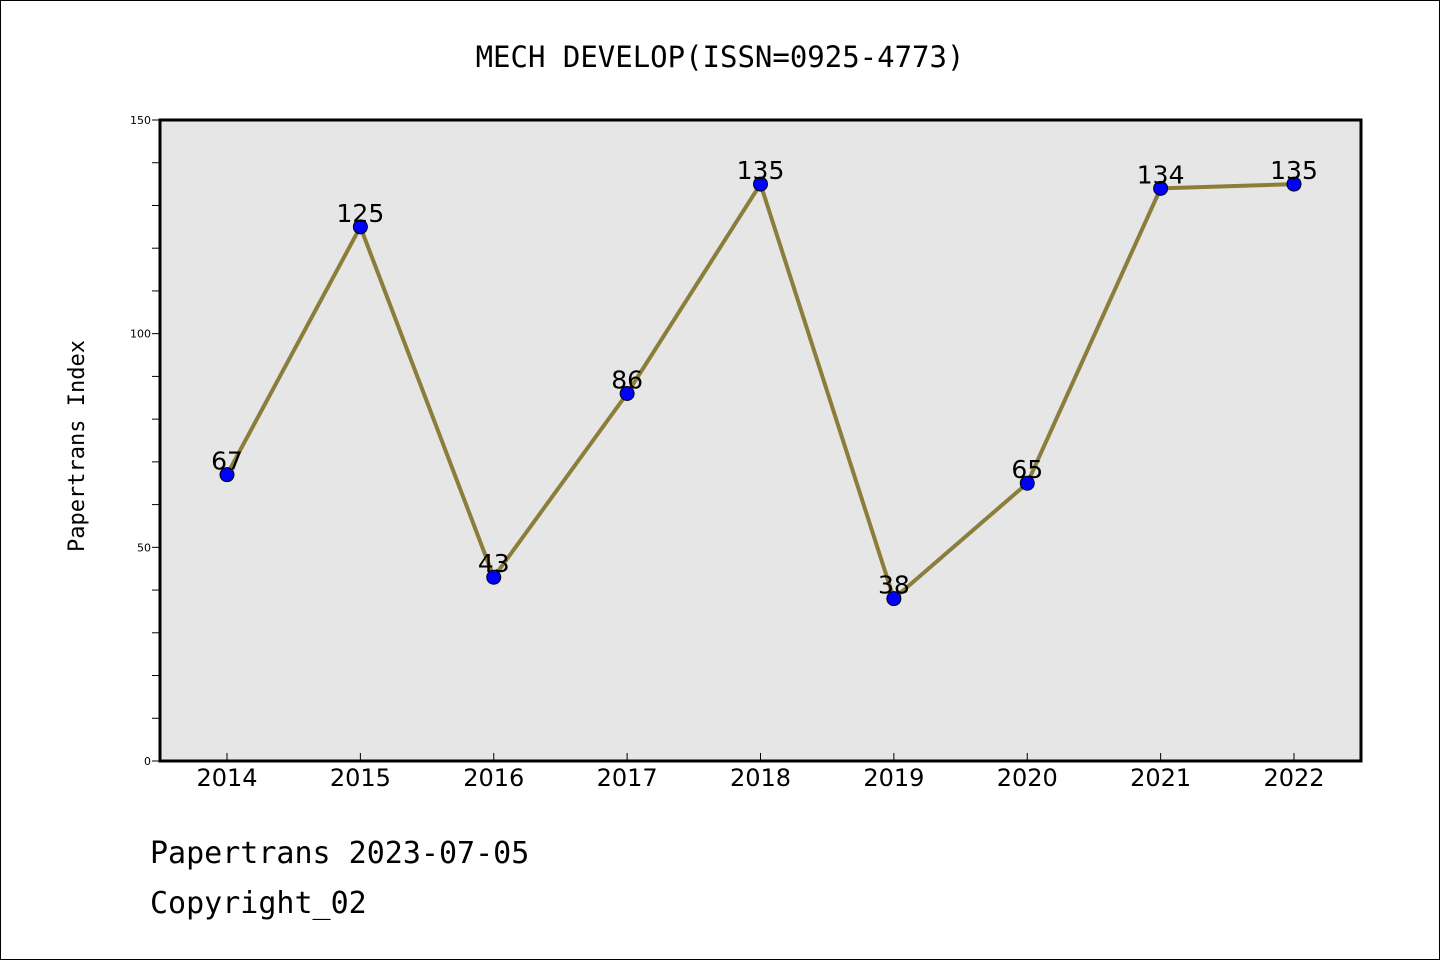  What do you see at coordinates (258, 903) in the screenshot?
I see `footer-copyright: Copyright_02` at bounding box center [258, 903].